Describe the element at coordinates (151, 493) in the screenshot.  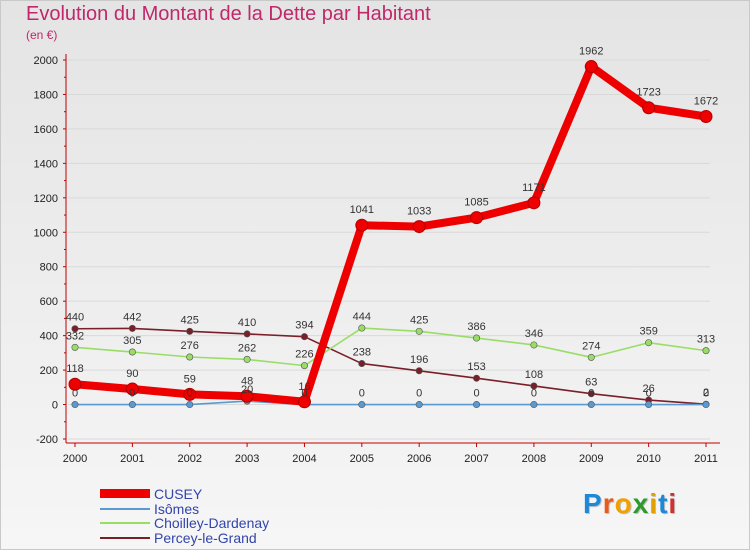
I see `legend-item-cusey: CUSEY` at that location.